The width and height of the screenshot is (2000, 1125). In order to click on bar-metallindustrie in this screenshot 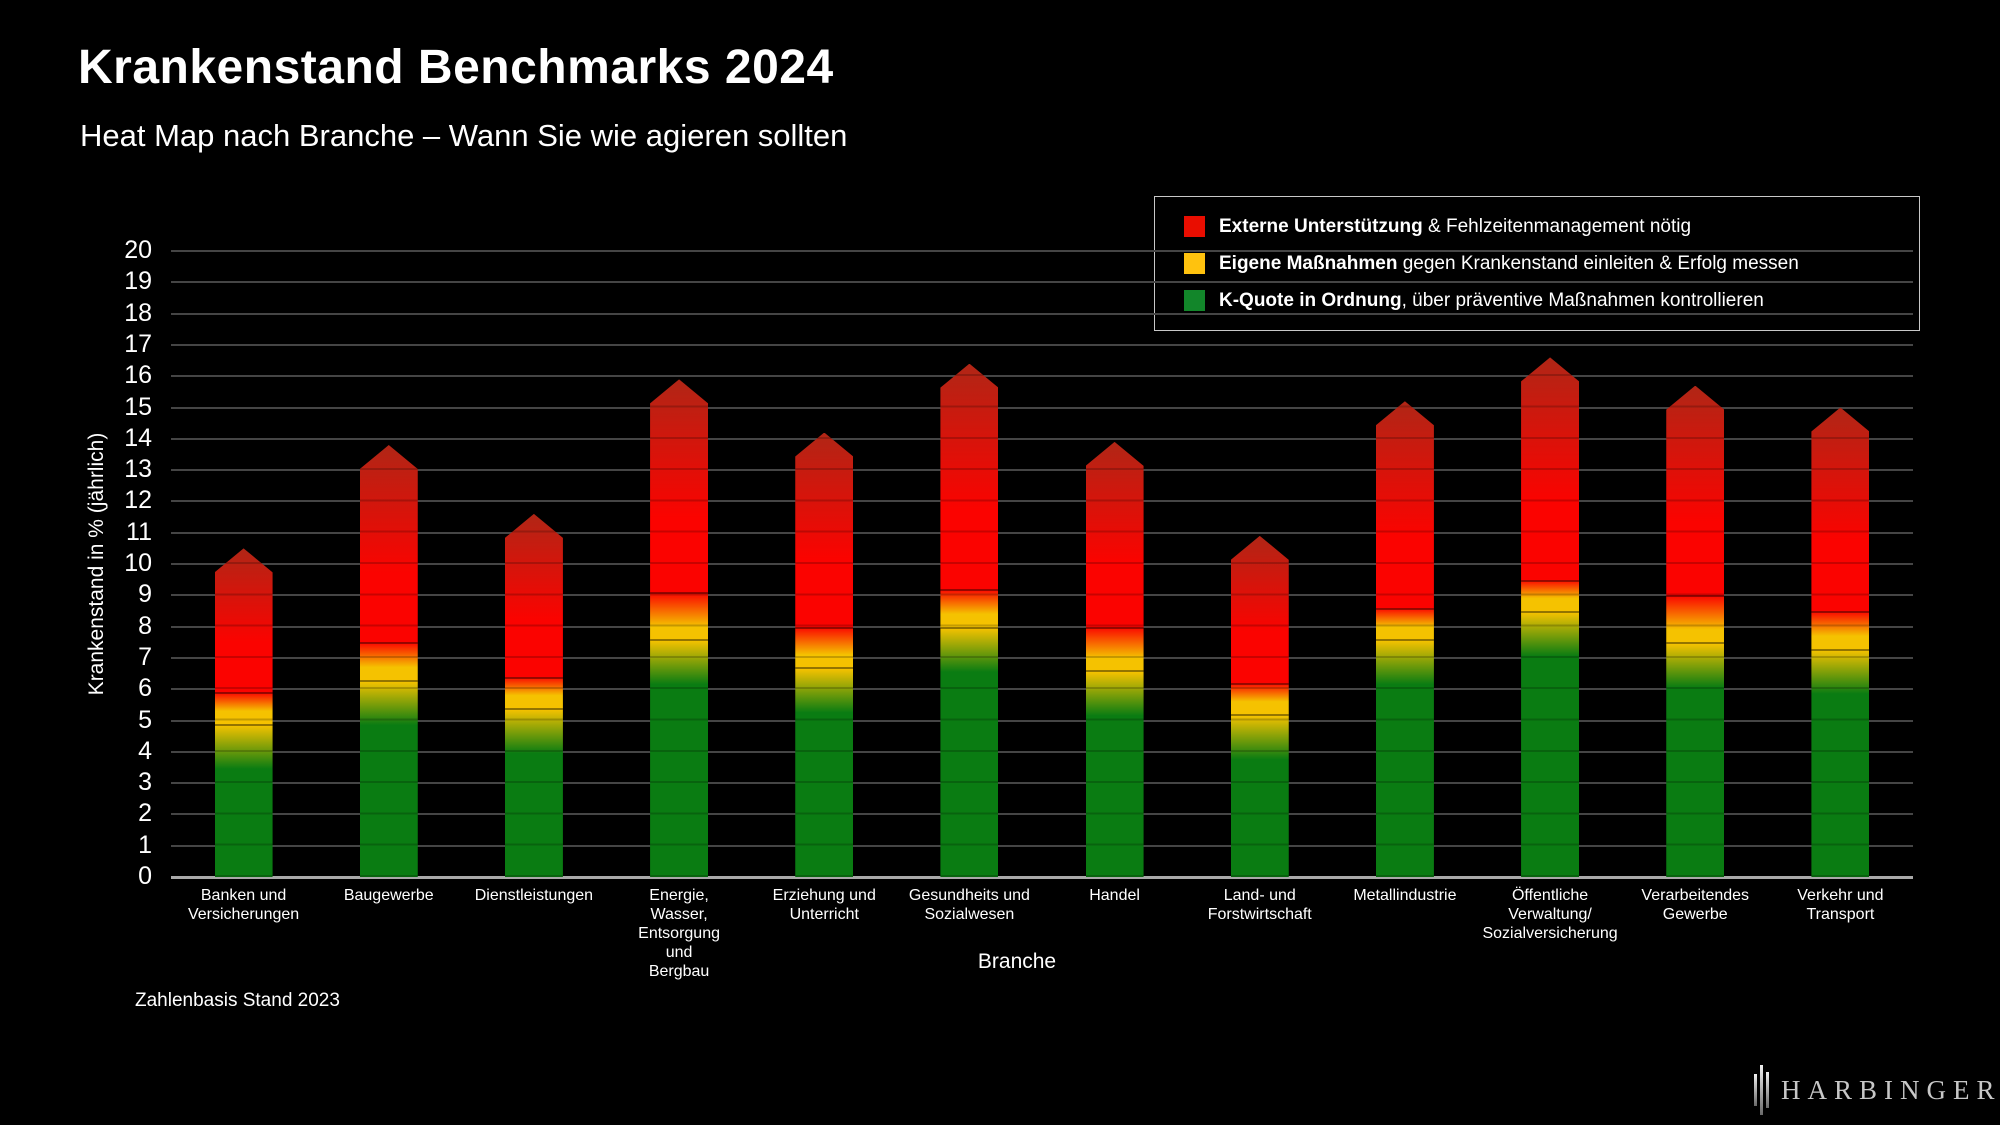, I will do `click(1404, 639)`.